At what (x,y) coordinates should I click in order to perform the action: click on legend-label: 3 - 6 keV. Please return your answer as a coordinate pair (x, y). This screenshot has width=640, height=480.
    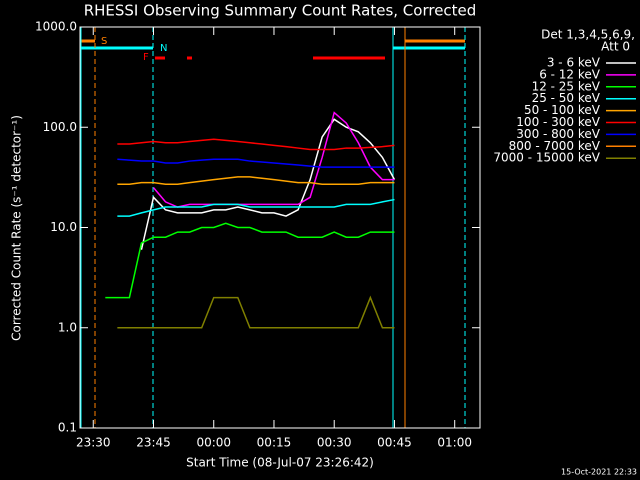
    Looking at the image, I should click on (574, 63).